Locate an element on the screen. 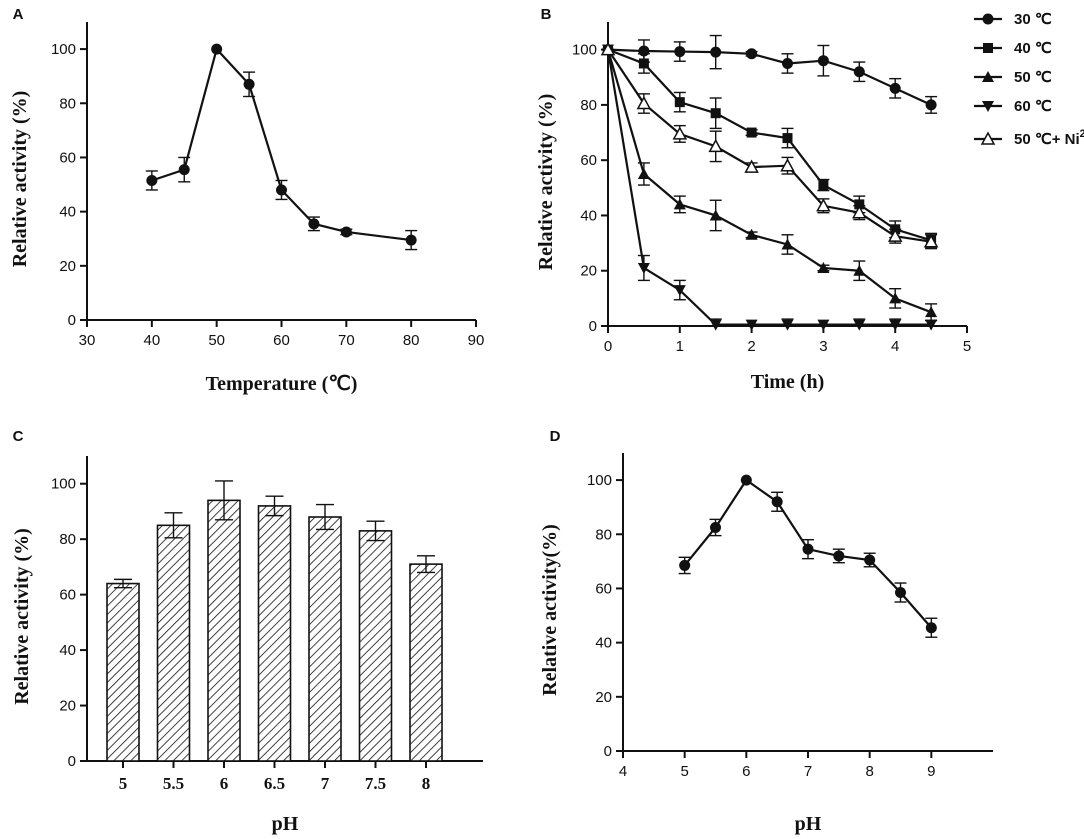 The image size is (1084, 839). x-tick-label: 90 is located at coordinates (476, 340).